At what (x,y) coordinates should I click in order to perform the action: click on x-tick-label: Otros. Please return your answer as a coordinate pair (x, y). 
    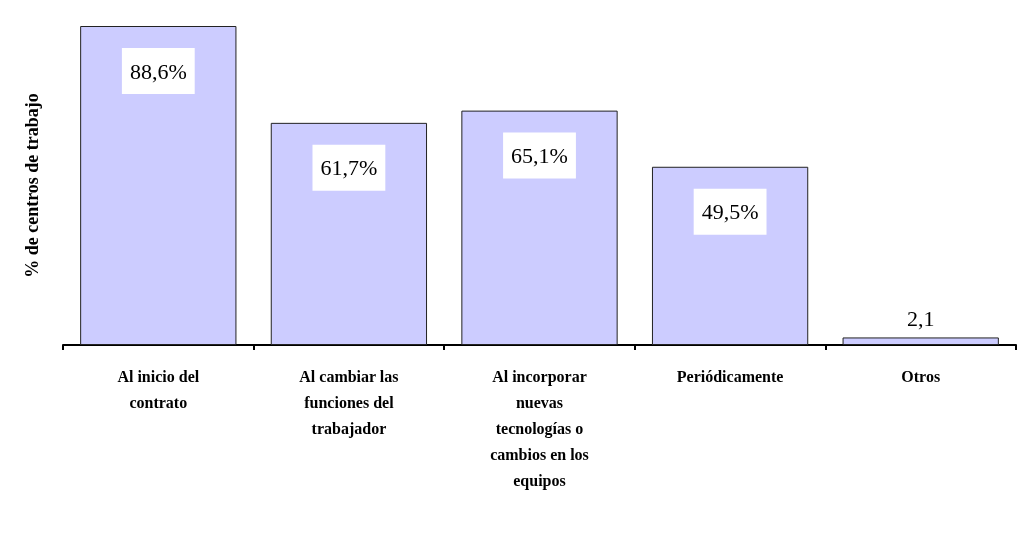
    Looking at the image, I should click on (921, 376).